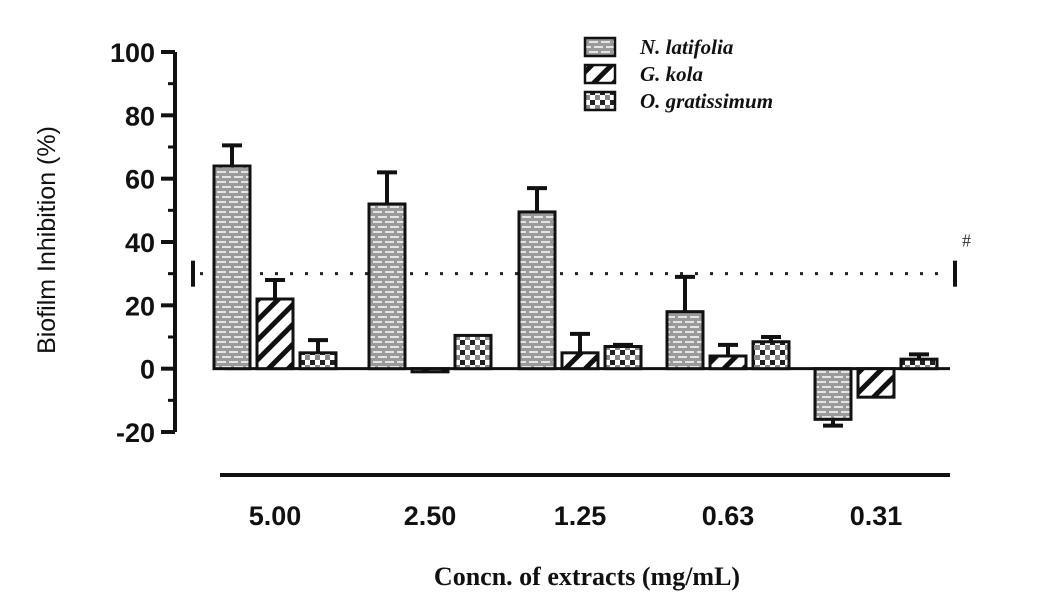  I want to click on x-tick-label: 1.25, so click(580, 516).